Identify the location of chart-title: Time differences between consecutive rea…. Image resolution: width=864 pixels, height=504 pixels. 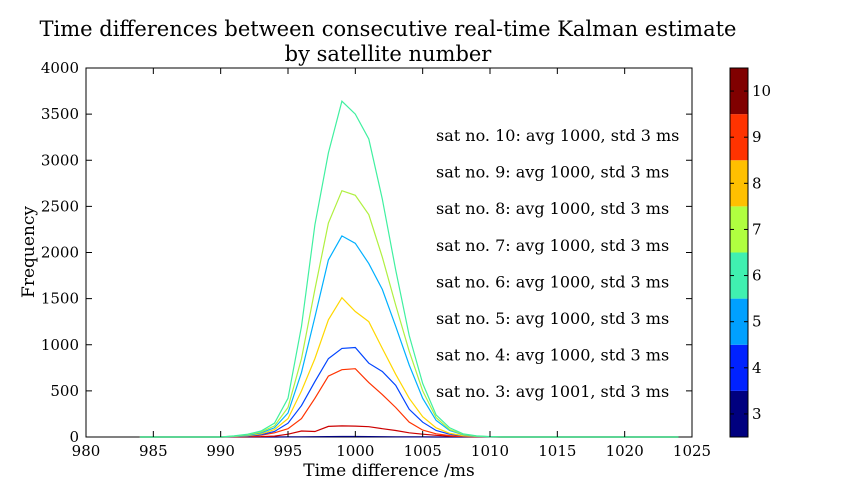
(388, 29).